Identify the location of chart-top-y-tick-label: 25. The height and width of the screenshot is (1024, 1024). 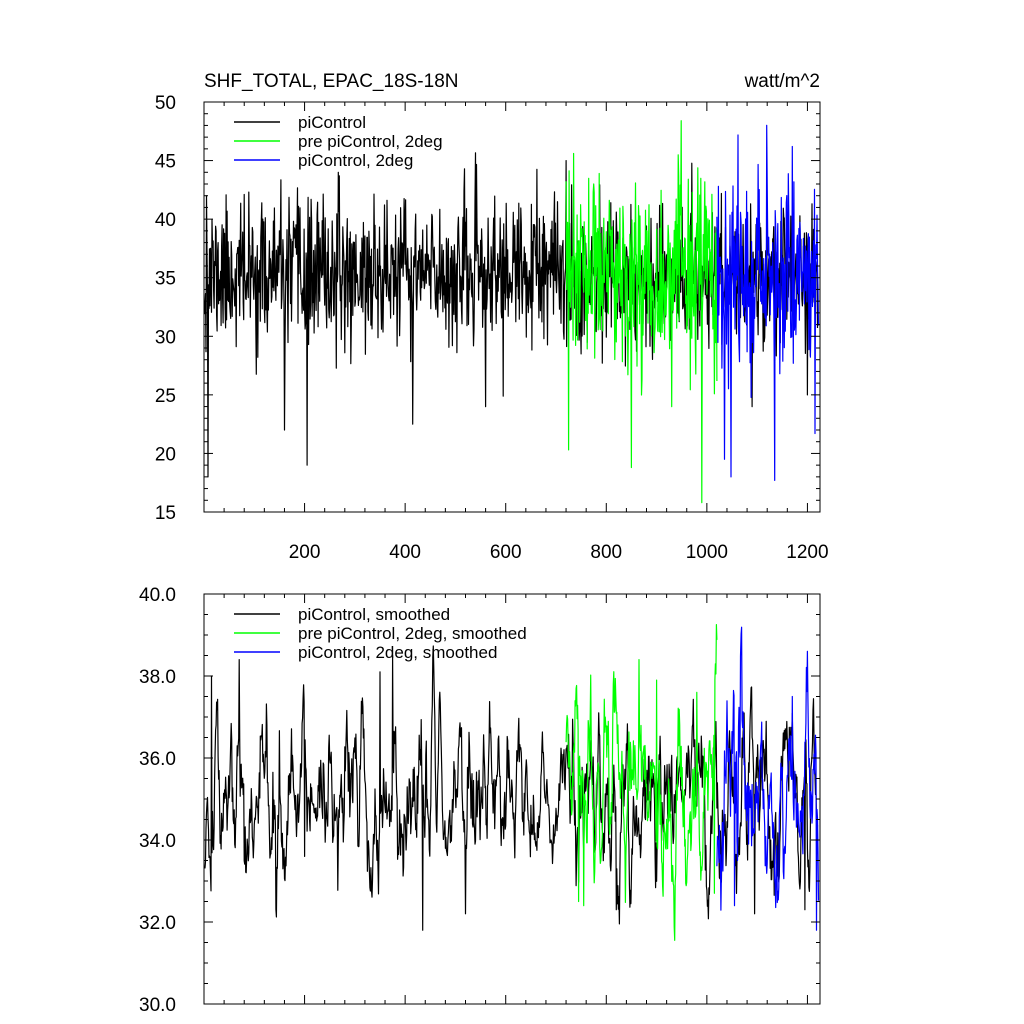
(165, 396).